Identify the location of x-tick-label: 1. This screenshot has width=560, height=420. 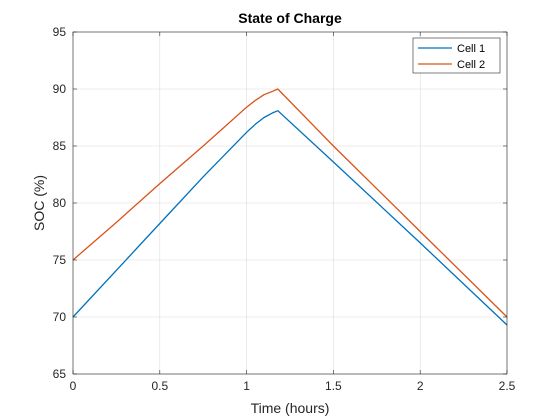
(246, 386).